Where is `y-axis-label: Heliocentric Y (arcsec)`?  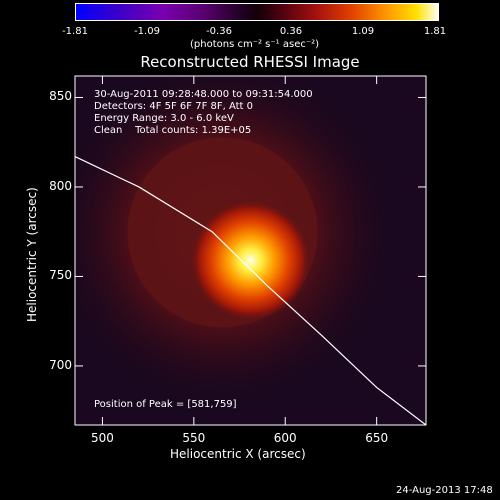
y-axis-label: Heliocentric Y (arcsec) is located at coordinates (32, 254).